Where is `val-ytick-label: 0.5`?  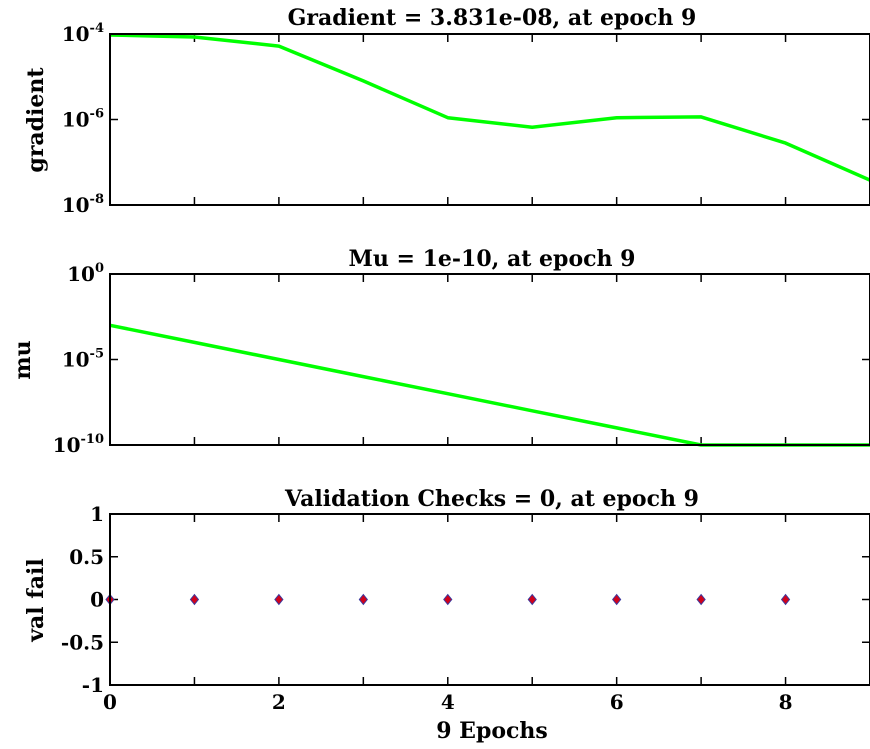
val-ytick-label: 0.5 is located at coordinates (86, 557).